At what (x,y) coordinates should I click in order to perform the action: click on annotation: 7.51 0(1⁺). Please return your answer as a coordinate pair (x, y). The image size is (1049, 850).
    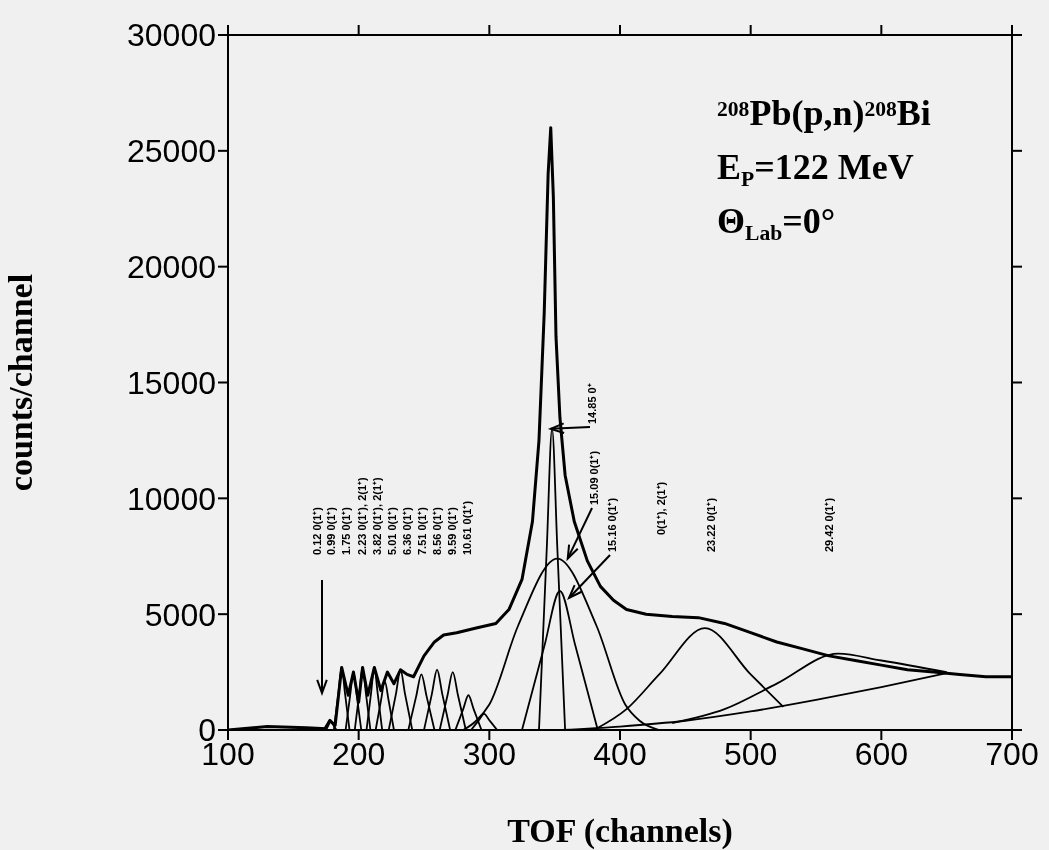
    Looking at the image, I should click on (421, 530).